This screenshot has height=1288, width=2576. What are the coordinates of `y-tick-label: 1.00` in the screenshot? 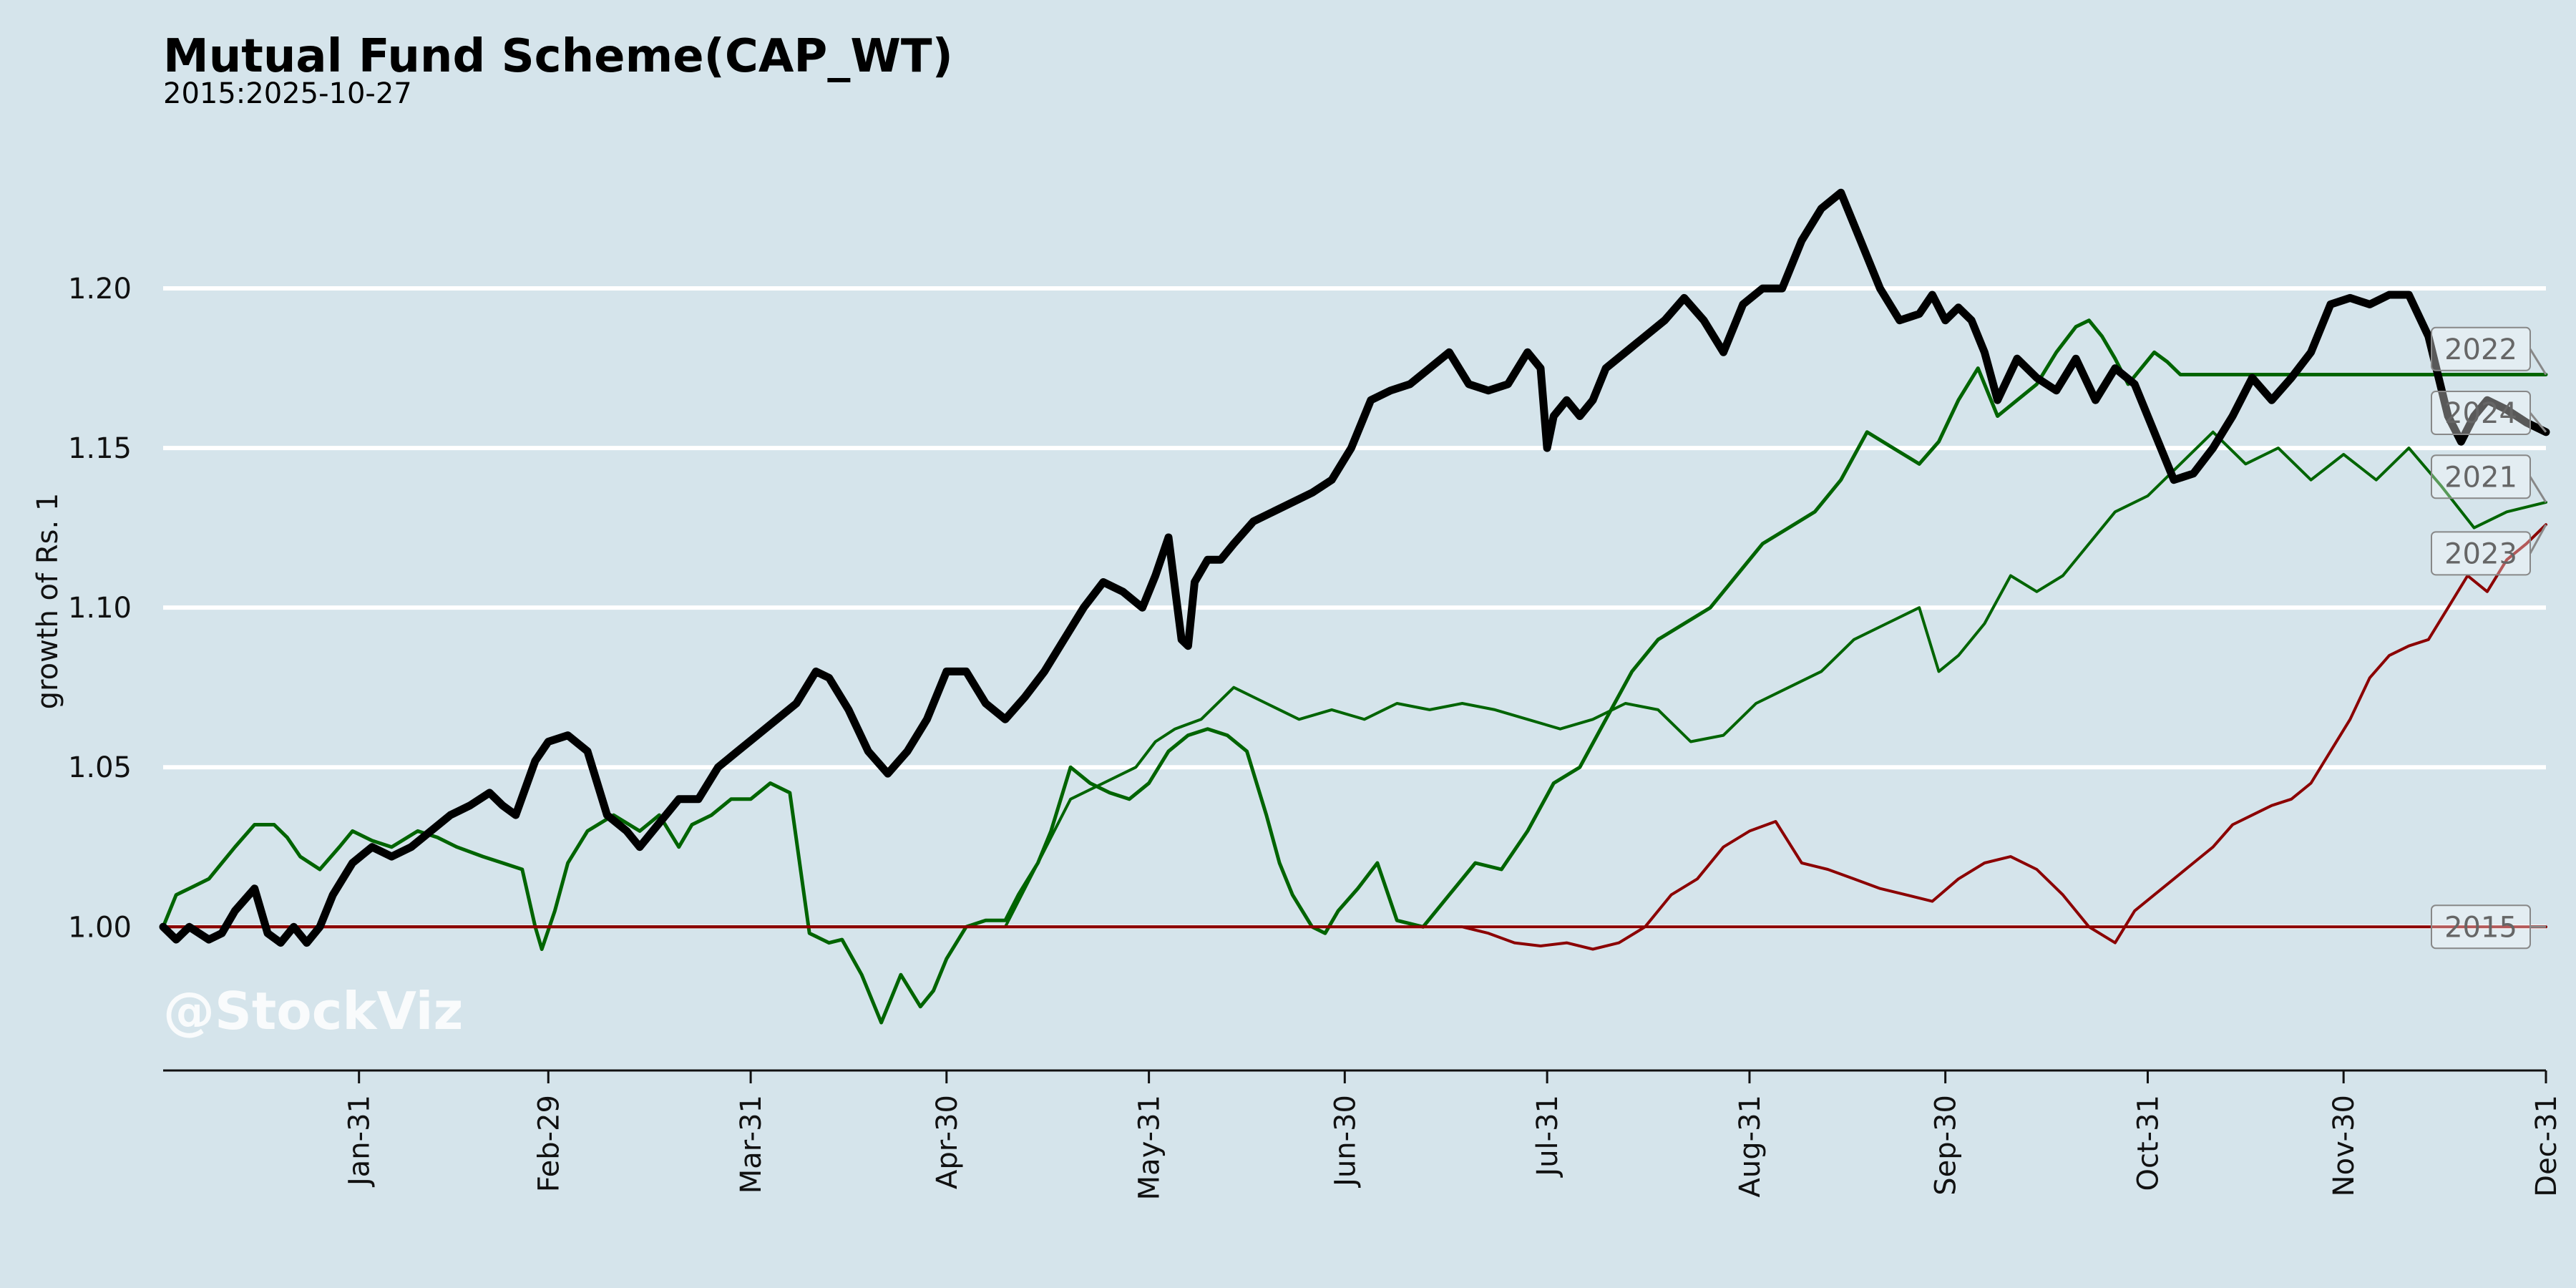 It's located at (100, 928).